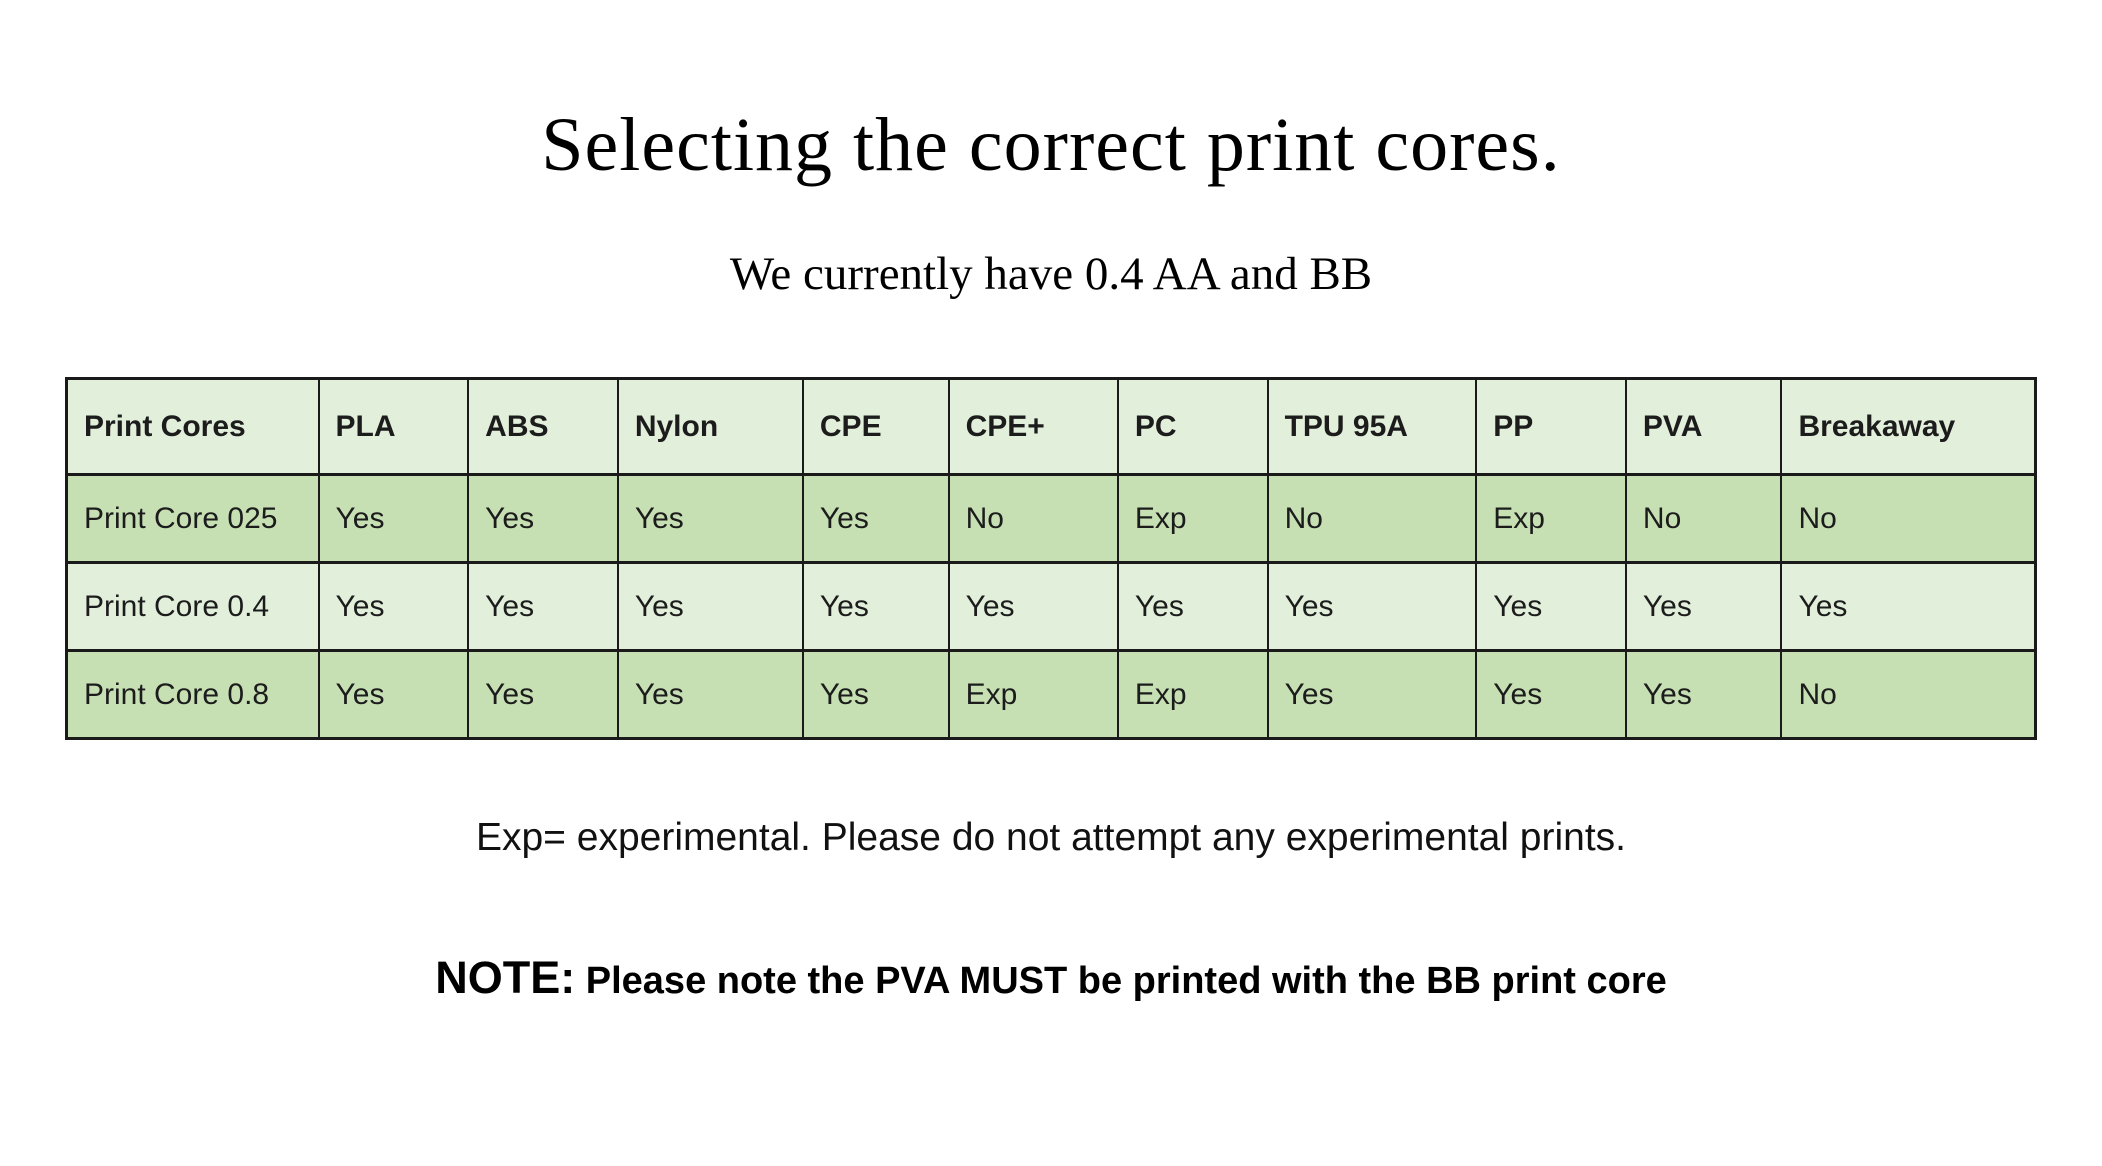 Image resolution: width=2102 pixels, height=1166 pixels. Describe the element at coordinates (1703, 426) in the screenshot. I see `header-cell-pva: PVA` at that location.